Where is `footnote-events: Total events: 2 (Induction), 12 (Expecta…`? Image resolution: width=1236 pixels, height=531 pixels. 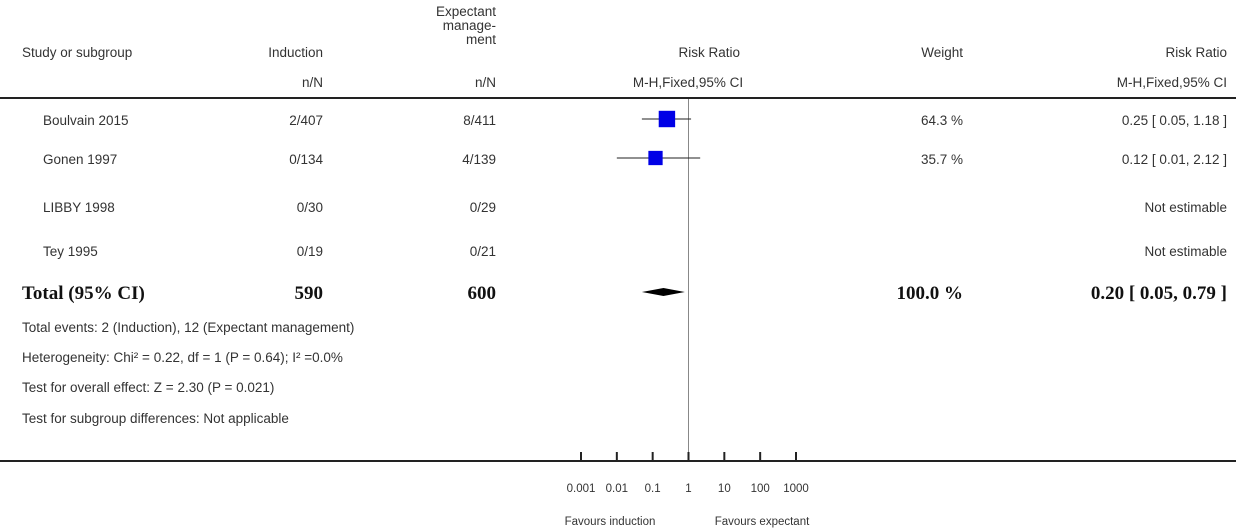 footnote-events: Total events: 2 (Induction), 12 (Expecta… is located at coordinates (188, 327).